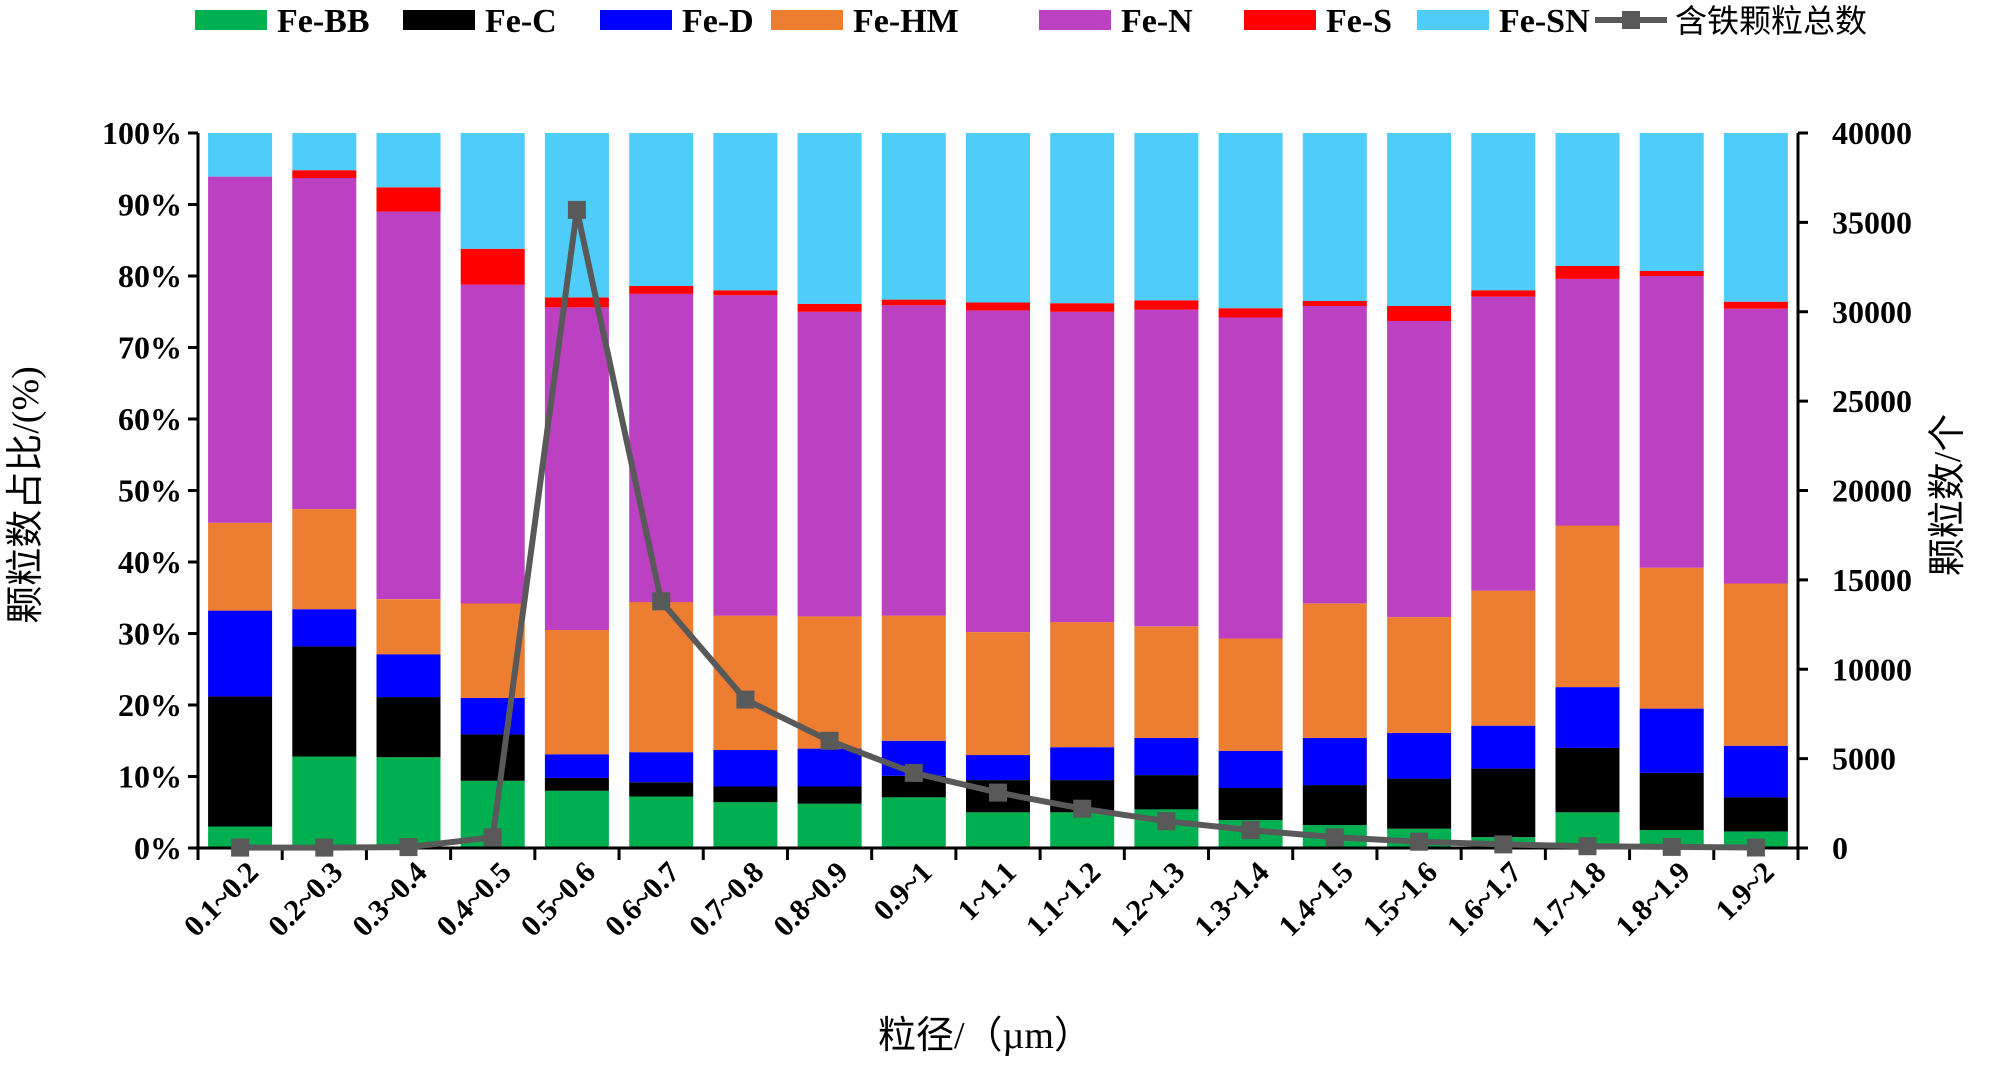  What do you see at coordinates (305, 899) in the screenshot?
I see `x-tick-label: 0.2~0.3` at bounding box center [305, 899].